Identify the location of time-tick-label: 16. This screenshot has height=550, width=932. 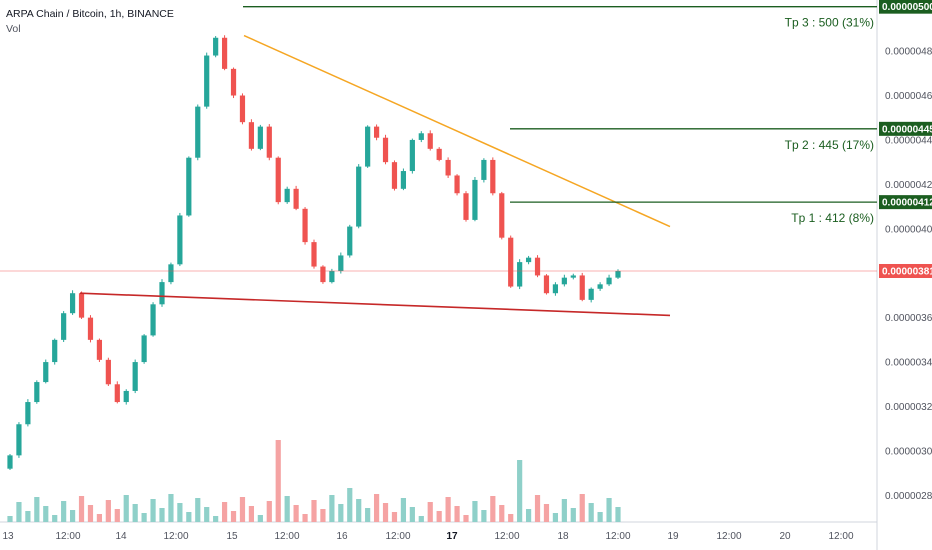
(342, 536).